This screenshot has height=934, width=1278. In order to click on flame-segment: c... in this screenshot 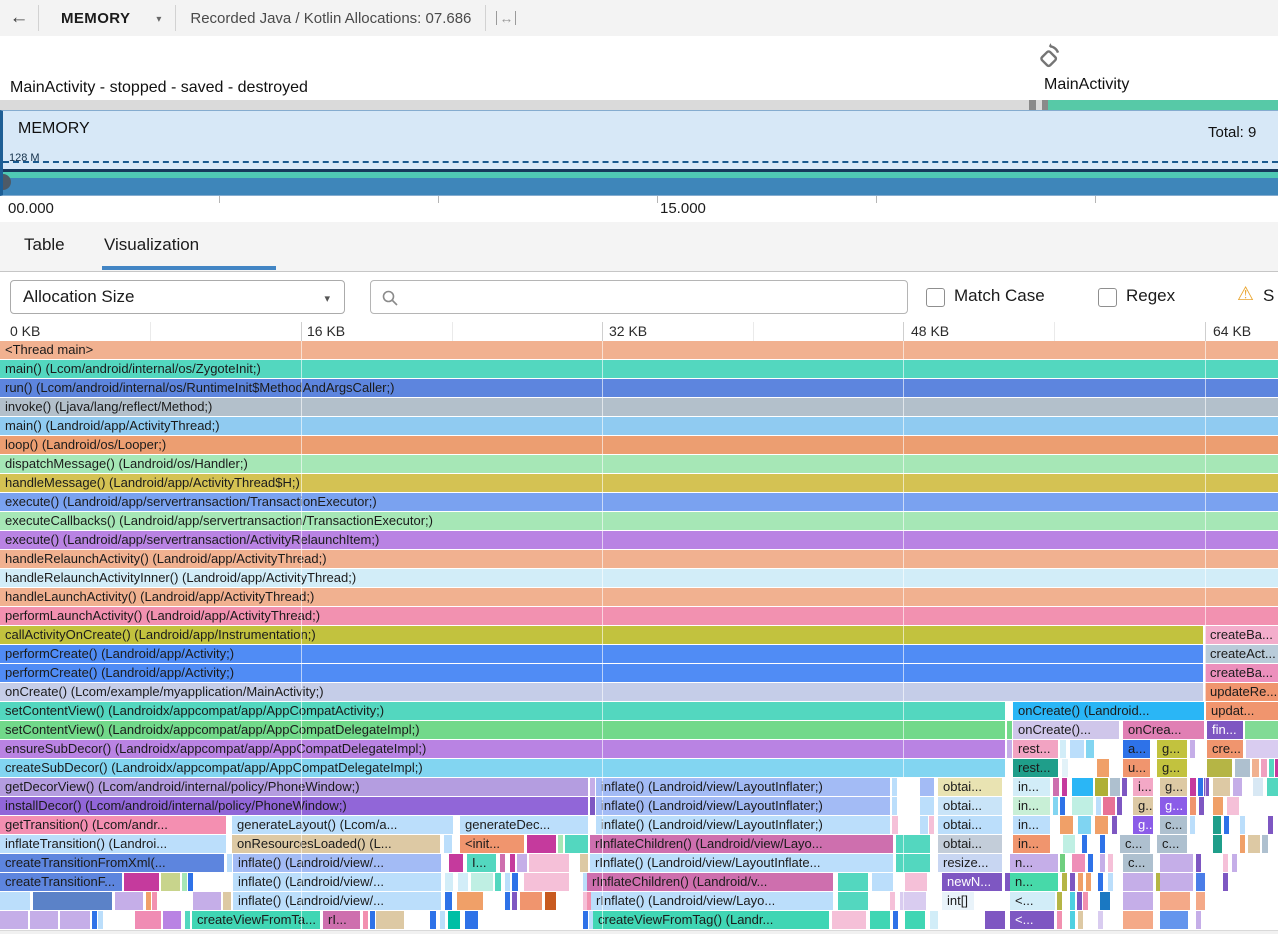, I will do `click(1173, 825)`.